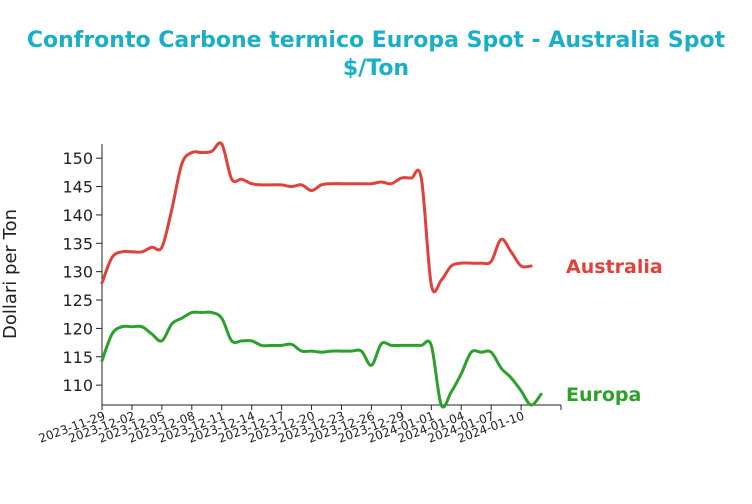 This screenshot has height=504, width=752. What do you see at coordinates (77, 158) in the screenshot?
I see `y-tick-label: 150` at bounding box center [77, 158].